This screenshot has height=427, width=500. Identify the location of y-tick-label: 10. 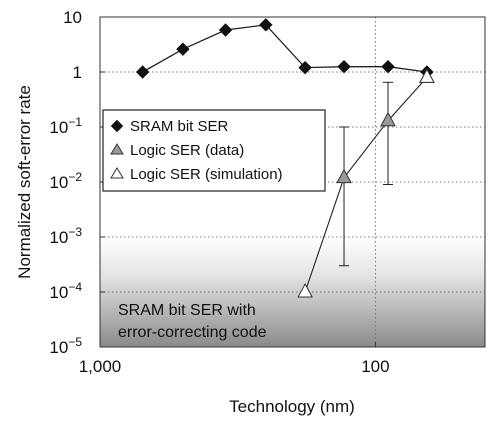
(72, 17).